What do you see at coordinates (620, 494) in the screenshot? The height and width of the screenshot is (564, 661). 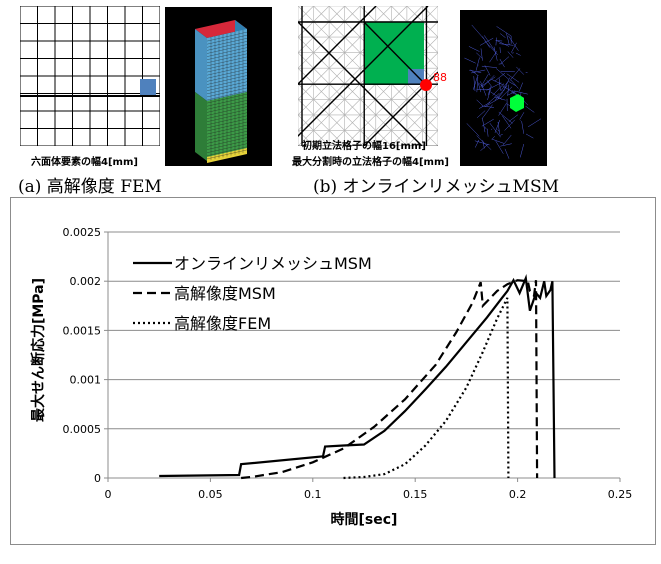 I see `x-tick-label: 0.25` at bounding box center [620, 494].